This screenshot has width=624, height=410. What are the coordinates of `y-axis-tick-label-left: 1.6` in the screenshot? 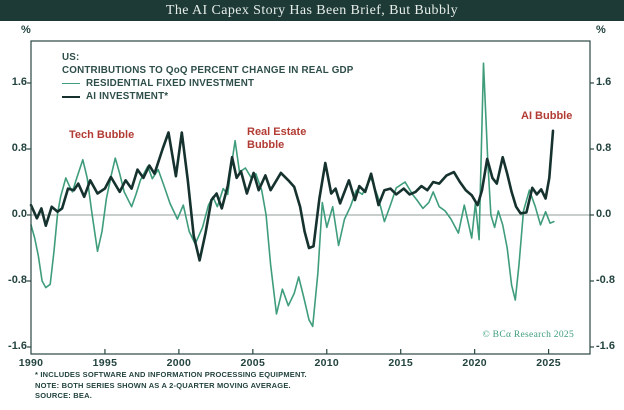 It's located at (19, 82).